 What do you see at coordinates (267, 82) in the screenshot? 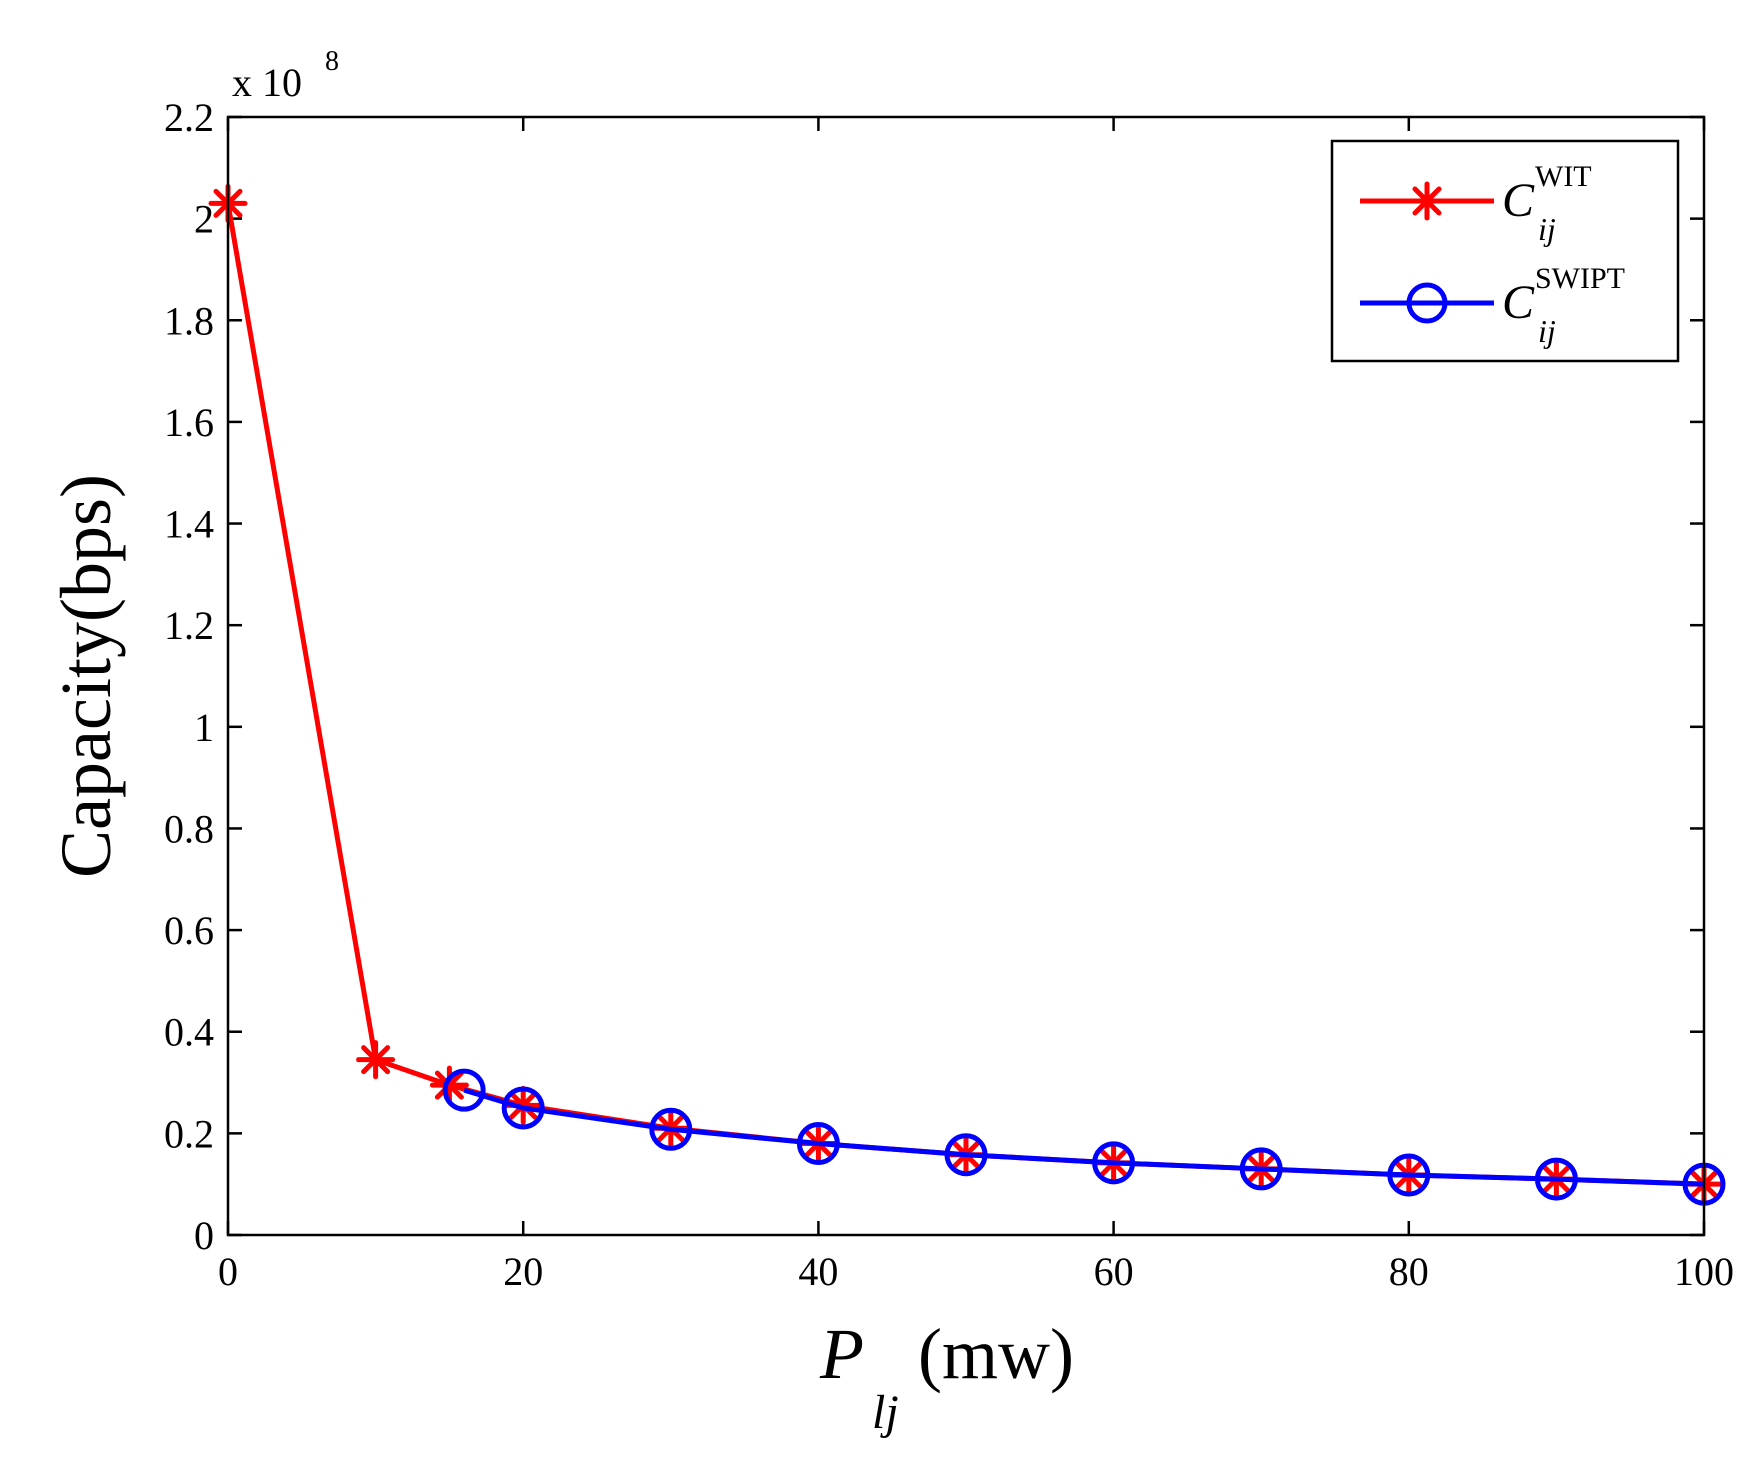
I see `y-scale-label: x 10` at bounding box center [267, 82].